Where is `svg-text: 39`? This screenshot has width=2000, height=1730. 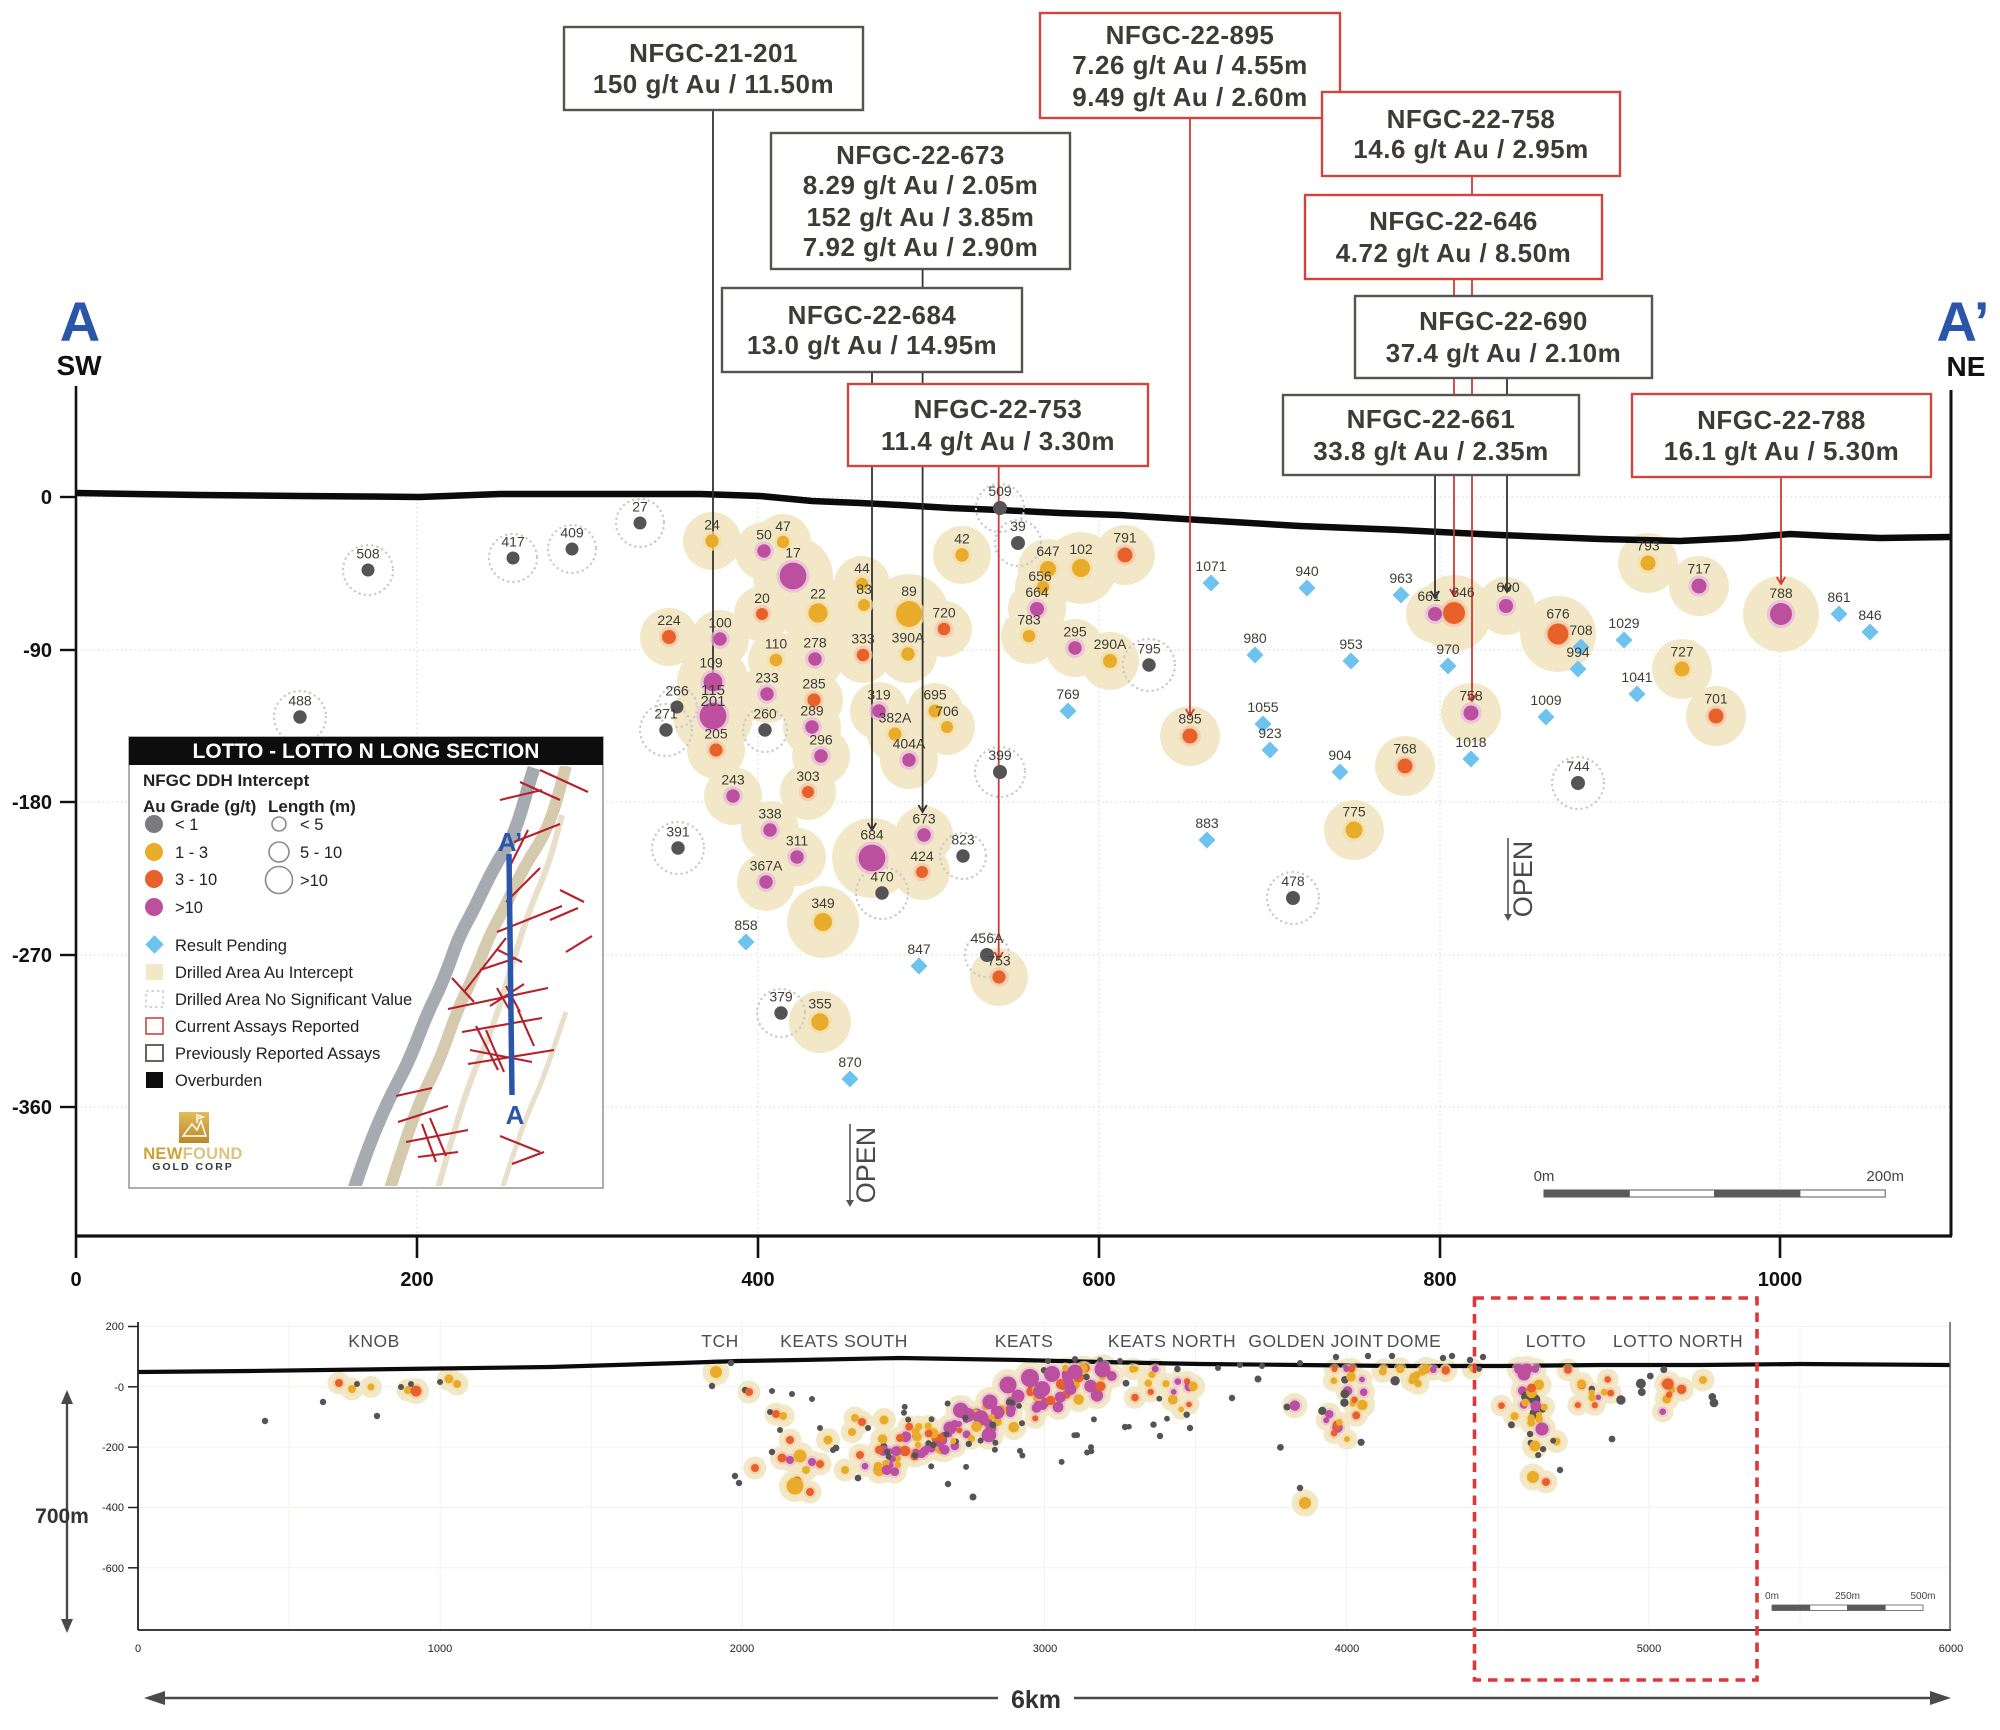
svg-text: 39 is located at coordinates (1018, 526).